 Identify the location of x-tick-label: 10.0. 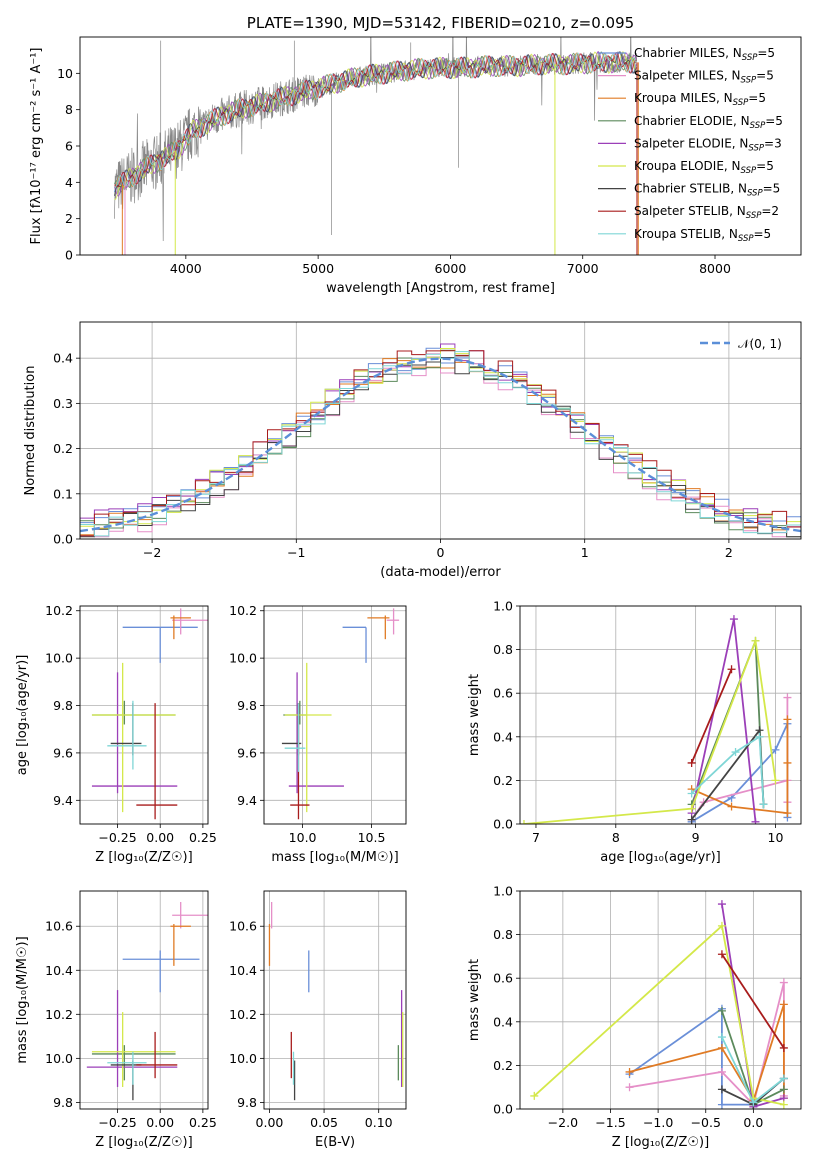
(303, 837).